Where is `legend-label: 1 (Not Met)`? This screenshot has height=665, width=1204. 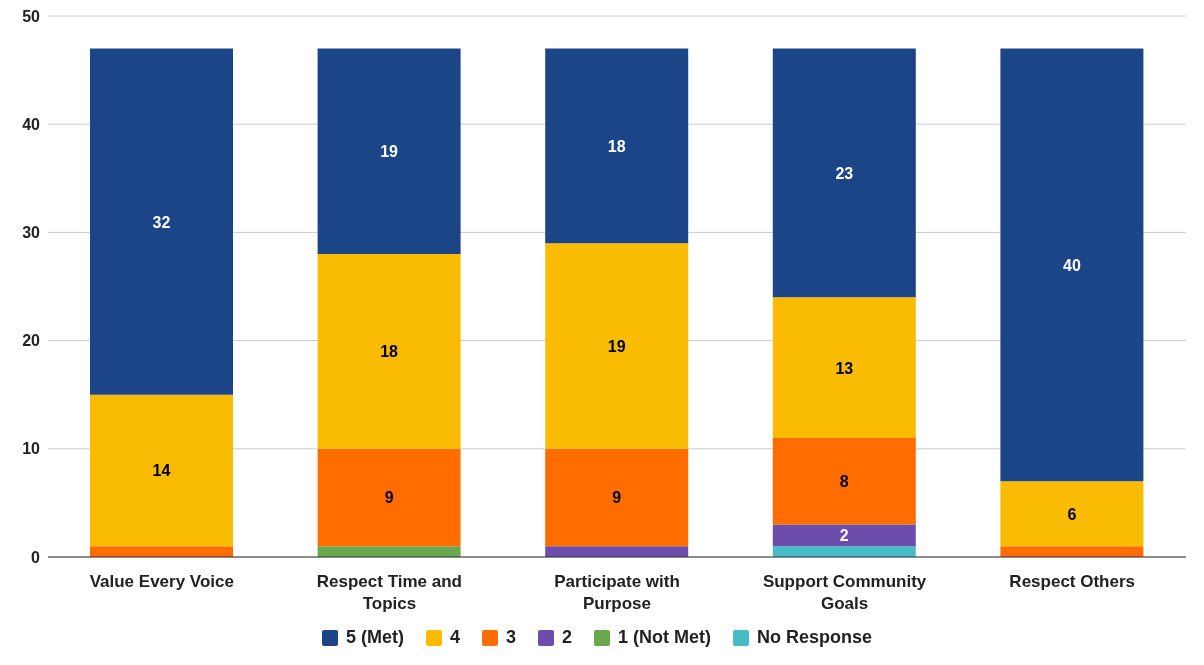
legend-label: 1 (Not Met) is located at coordinates (664, 637).